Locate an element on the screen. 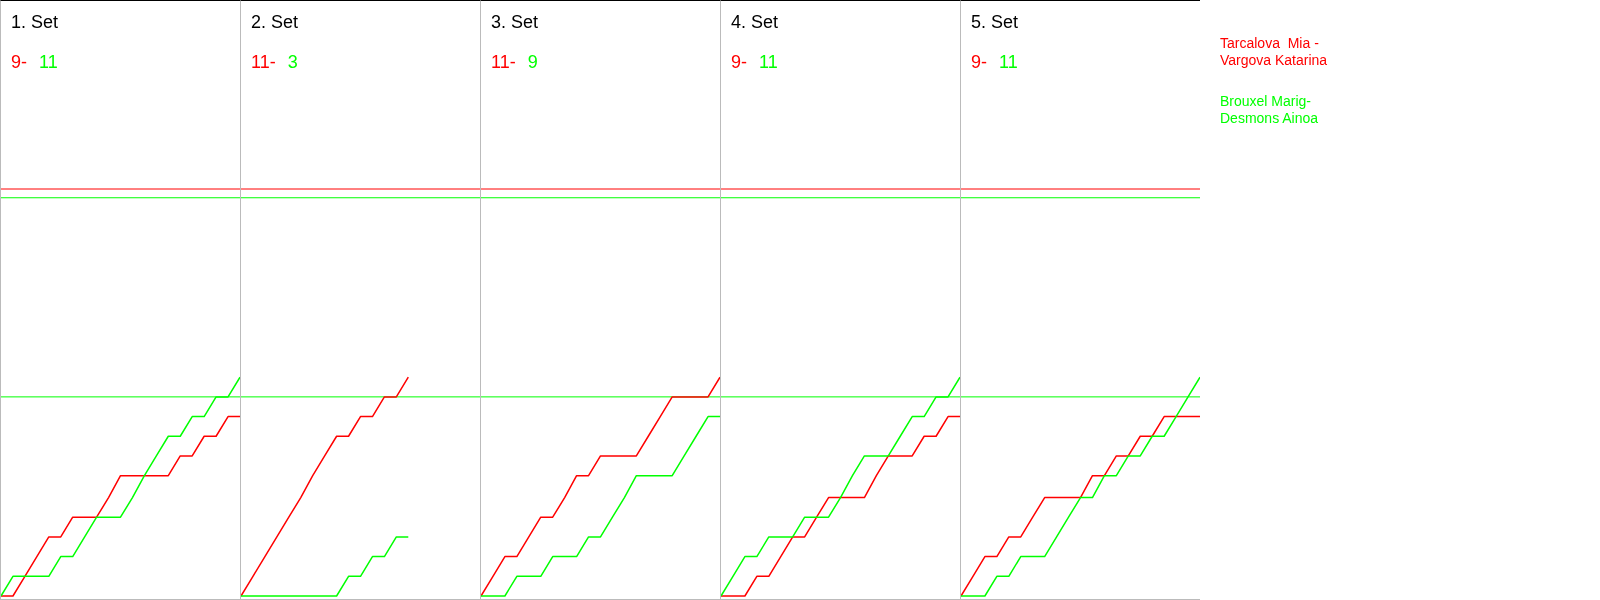  text: Tarcalova Mia - Vargova Katarina is located at coordinates (1274, 52).